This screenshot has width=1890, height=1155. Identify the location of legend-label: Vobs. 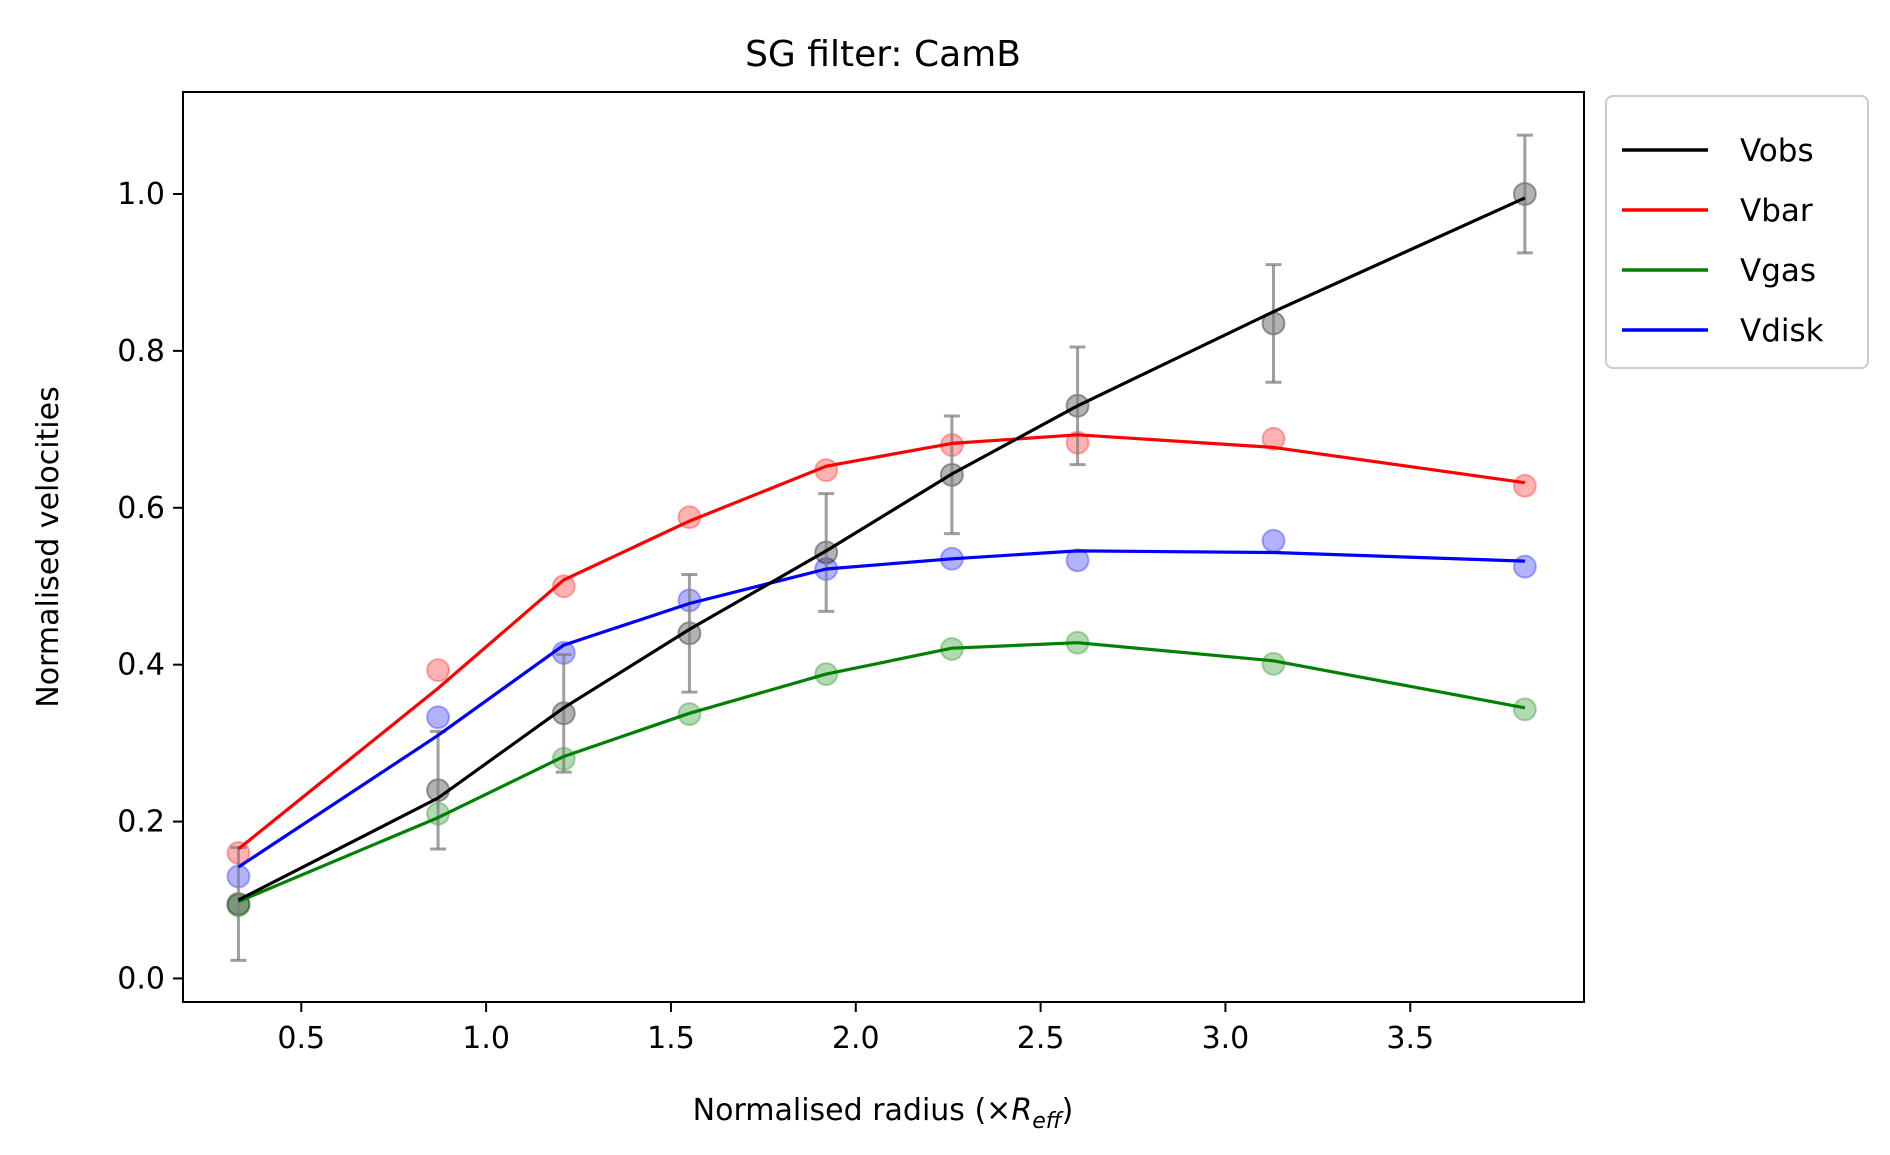
(1777, 151).